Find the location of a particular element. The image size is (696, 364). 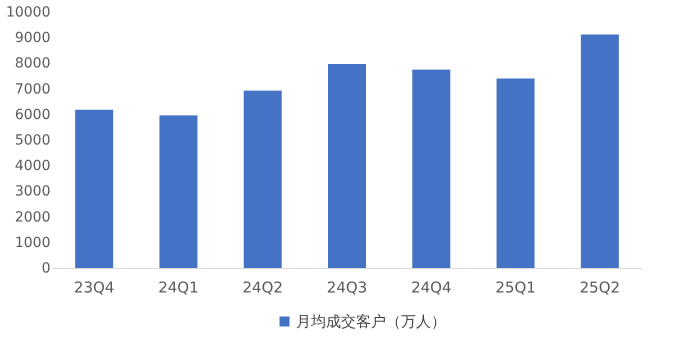

y-tick-label: 10000 is located at coordinates (28, 12).